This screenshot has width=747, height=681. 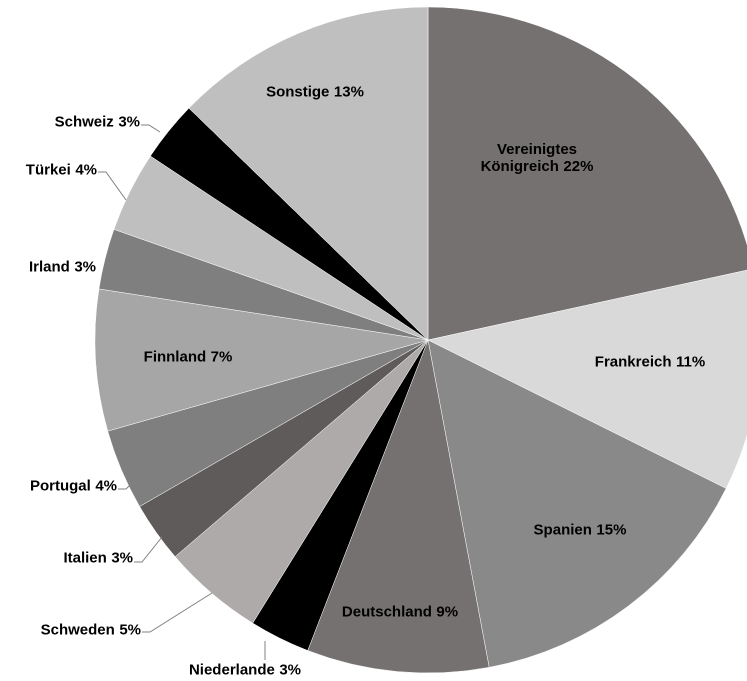 I want to click on value-label: 5%, so click(x=130, y=630).